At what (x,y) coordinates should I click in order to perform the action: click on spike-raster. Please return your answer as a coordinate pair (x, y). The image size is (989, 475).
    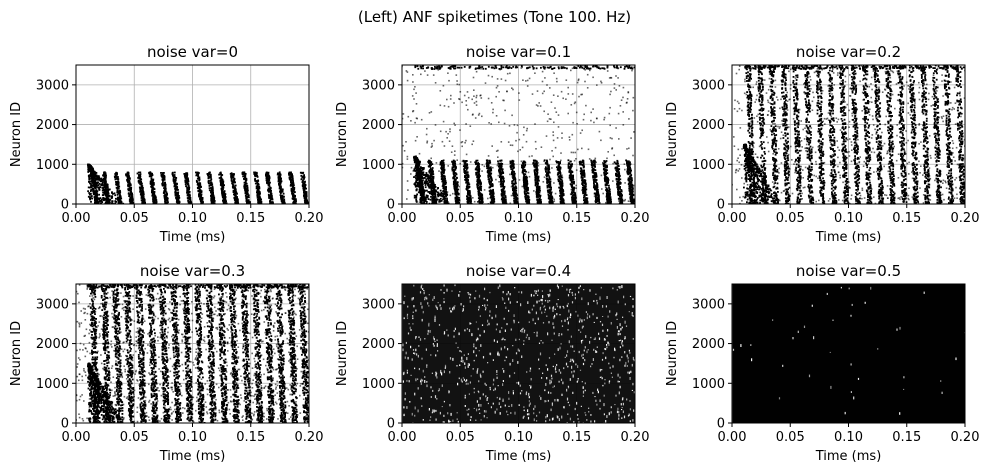
    Looking at the image, I should click on (518, 134).